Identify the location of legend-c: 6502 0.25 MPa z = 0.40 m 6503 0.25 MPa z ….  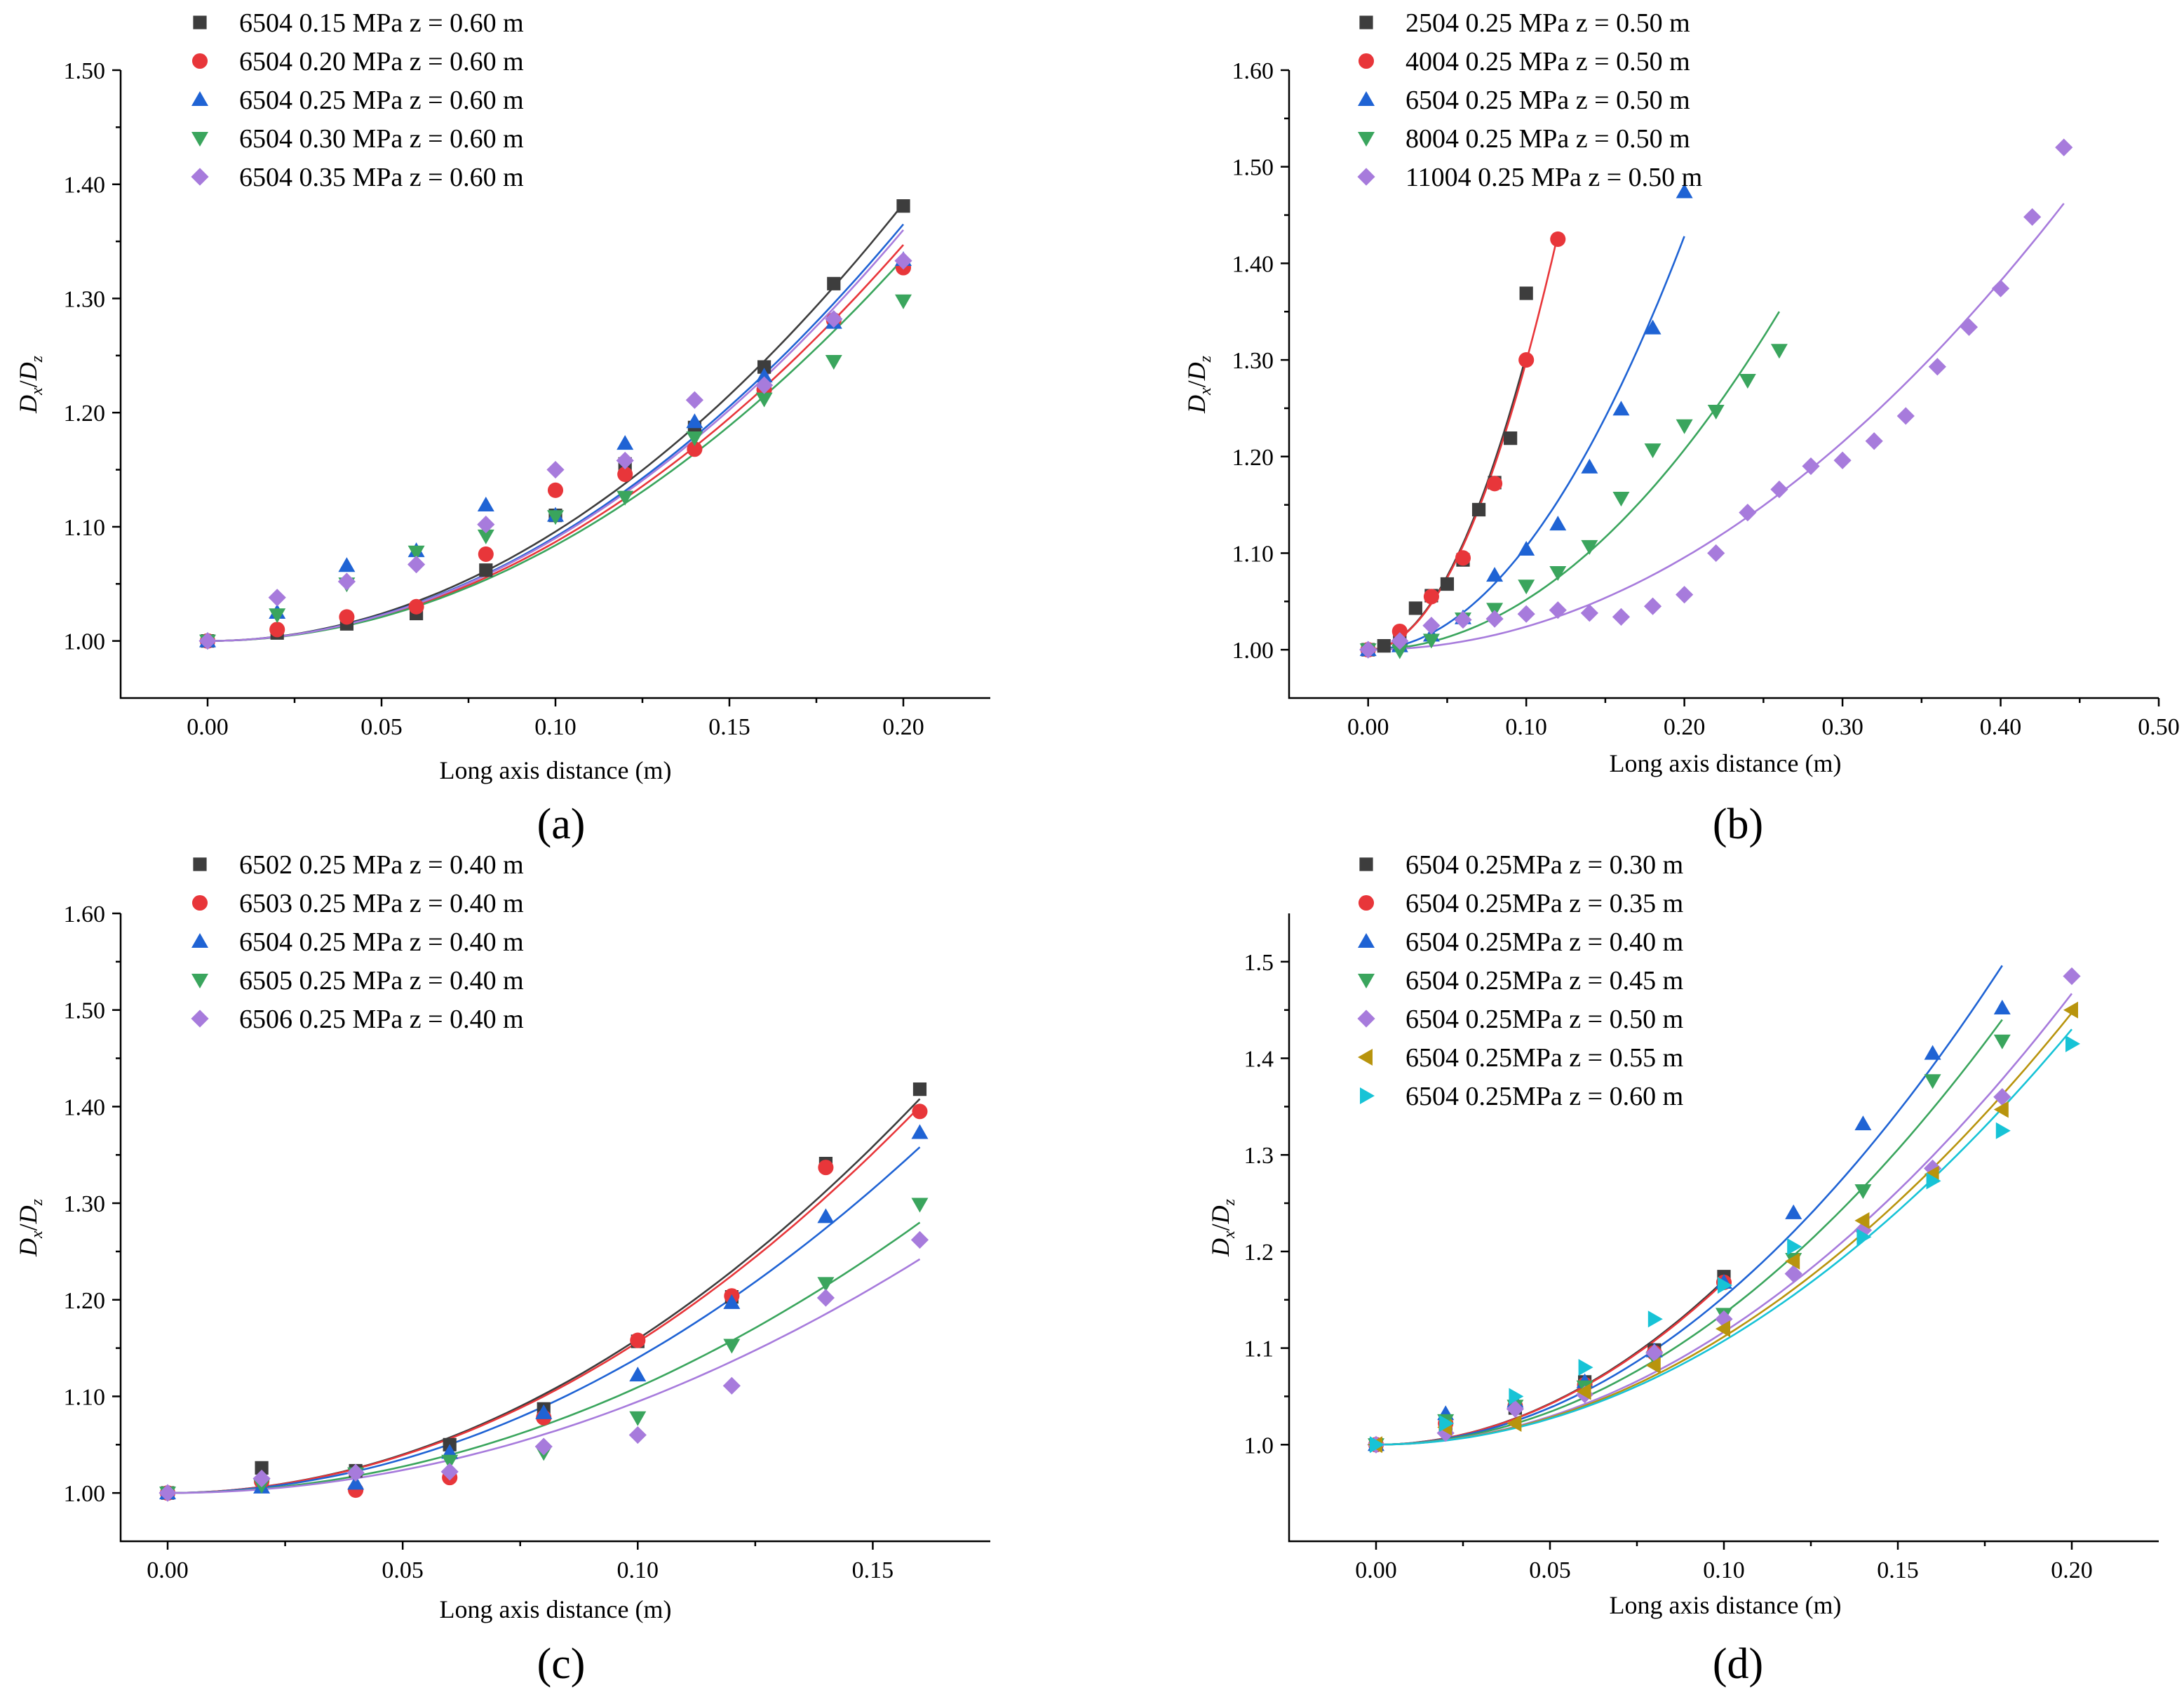
(357, 942).